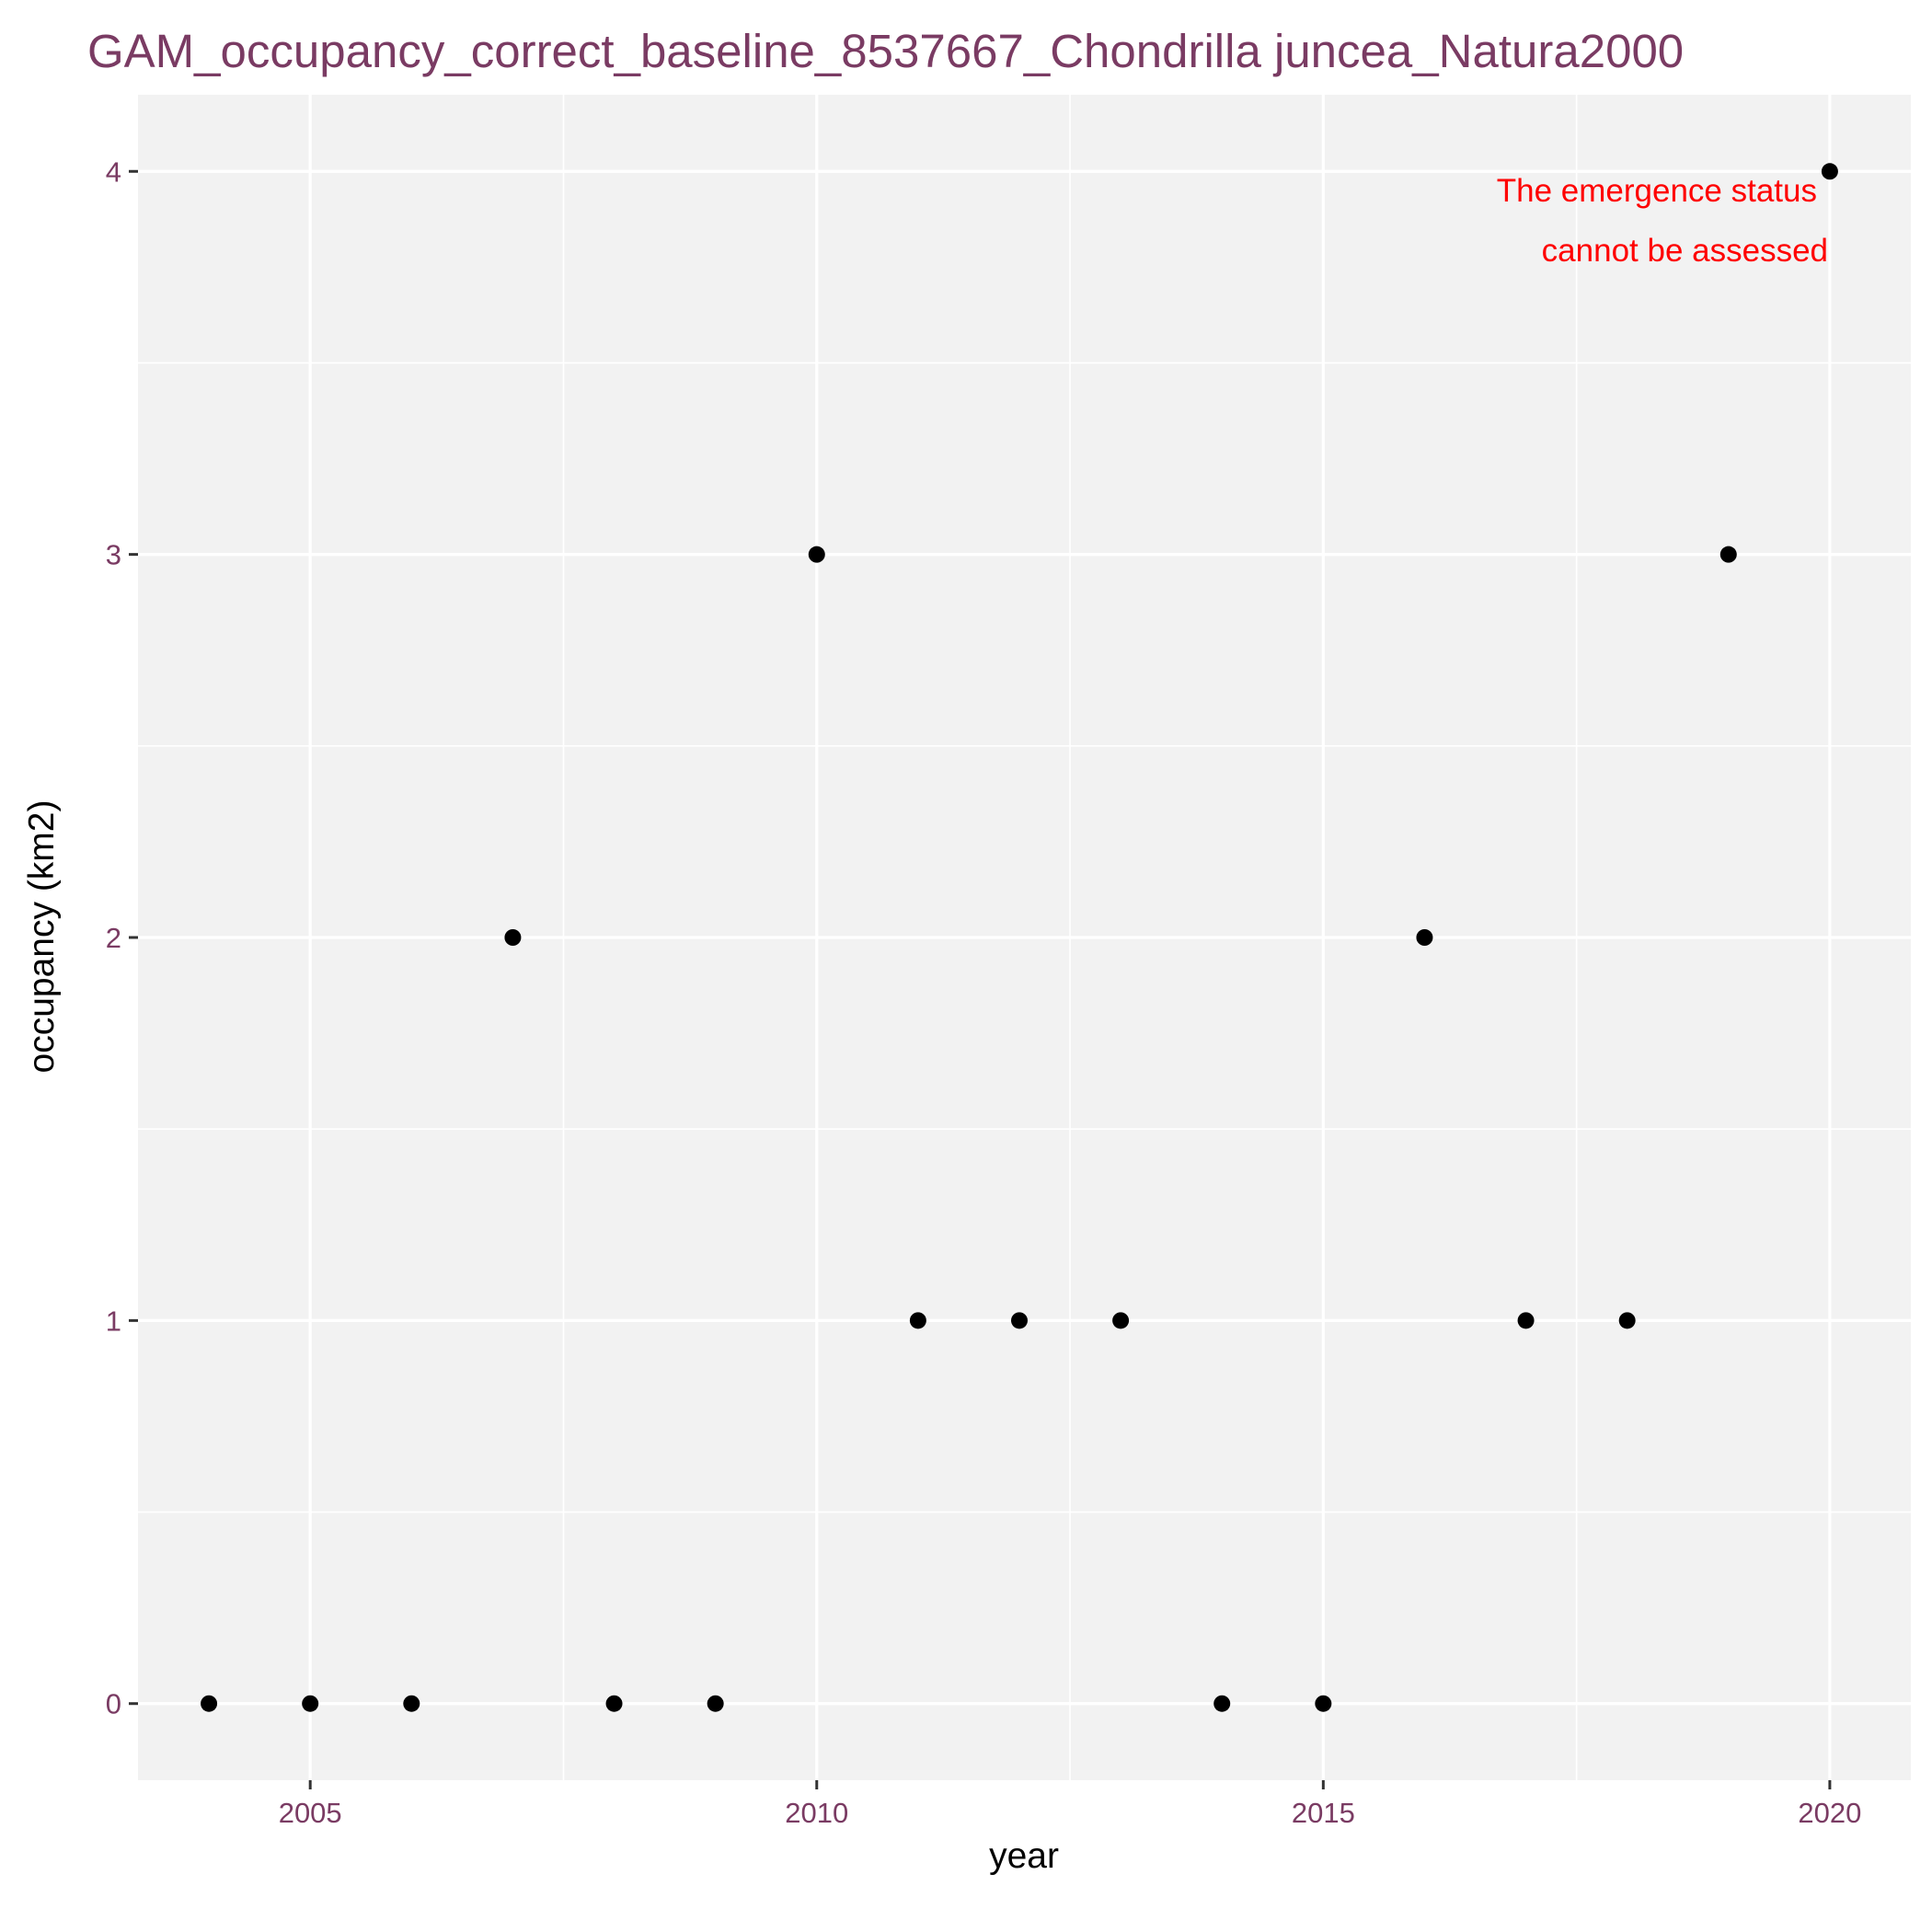 The height and width of the screenshot is (1932, 1932). What do you see at coordinates (1323, 1813) in the screenshot?
I see `x-tick-label: 2015` at bounding box center [1323, 1813].